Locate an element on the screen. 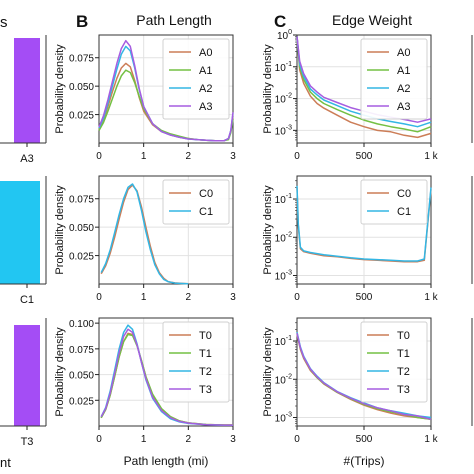 This screenshot has height=474, width=474. series-line-C1 is located at coordinates (364, 223).